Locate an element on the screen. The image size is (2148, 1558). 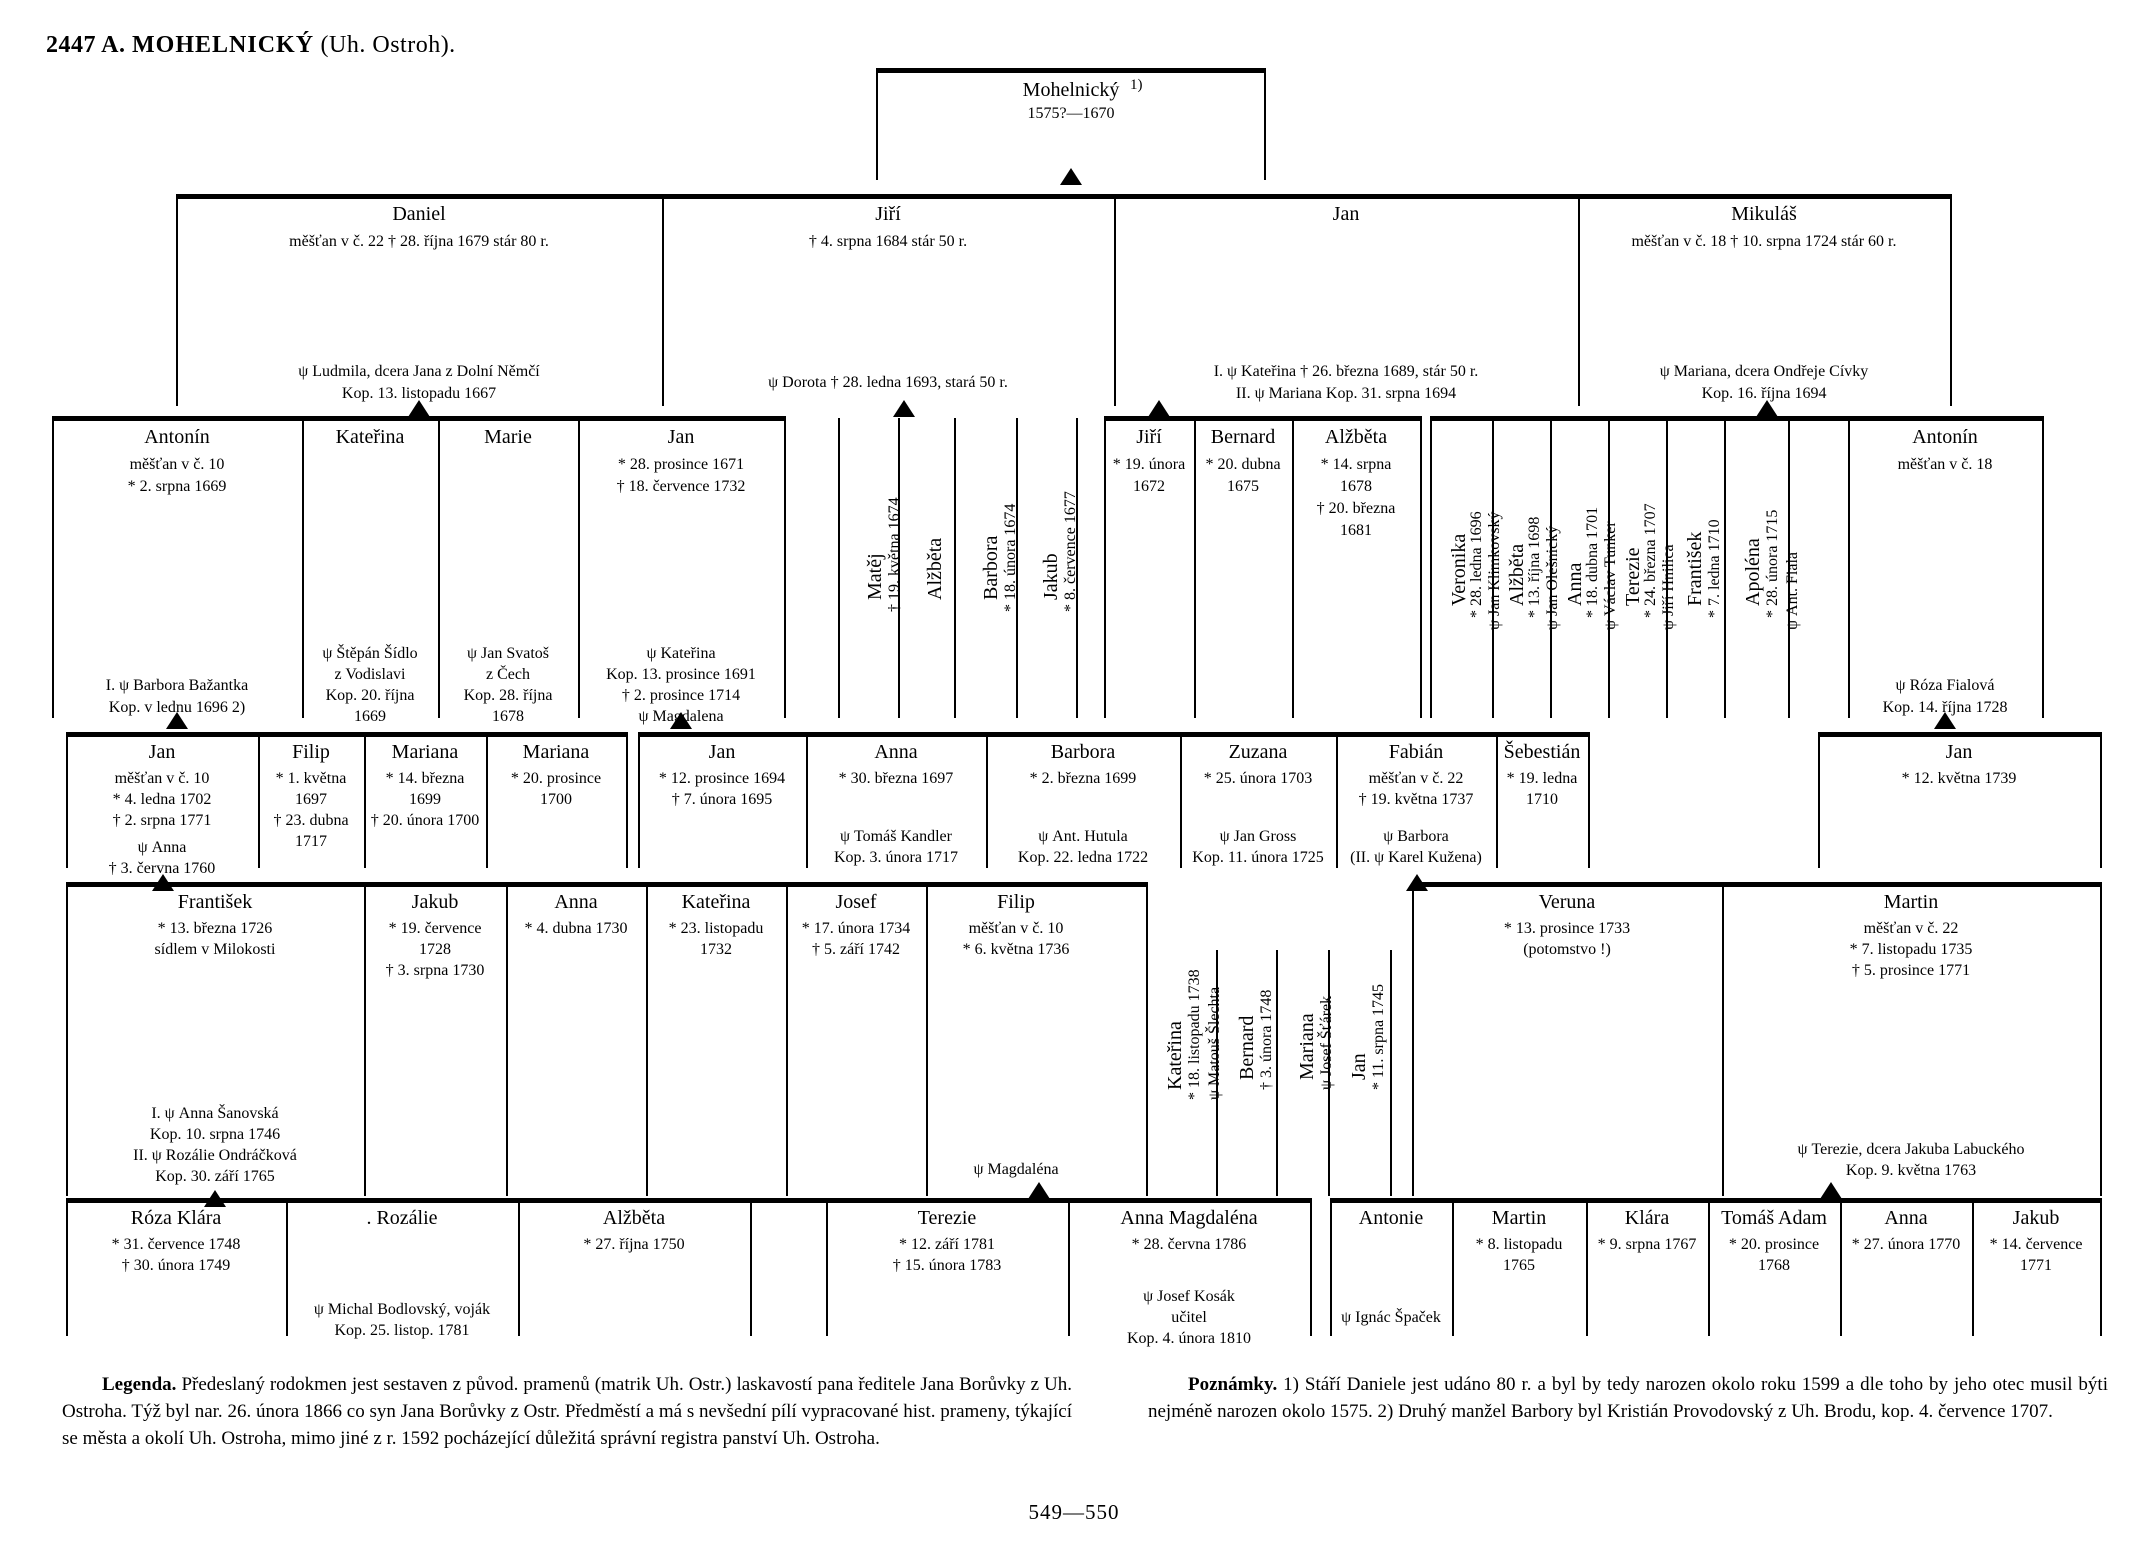
gen4a-name-2: Mariana is located at coordinates (425, 752).